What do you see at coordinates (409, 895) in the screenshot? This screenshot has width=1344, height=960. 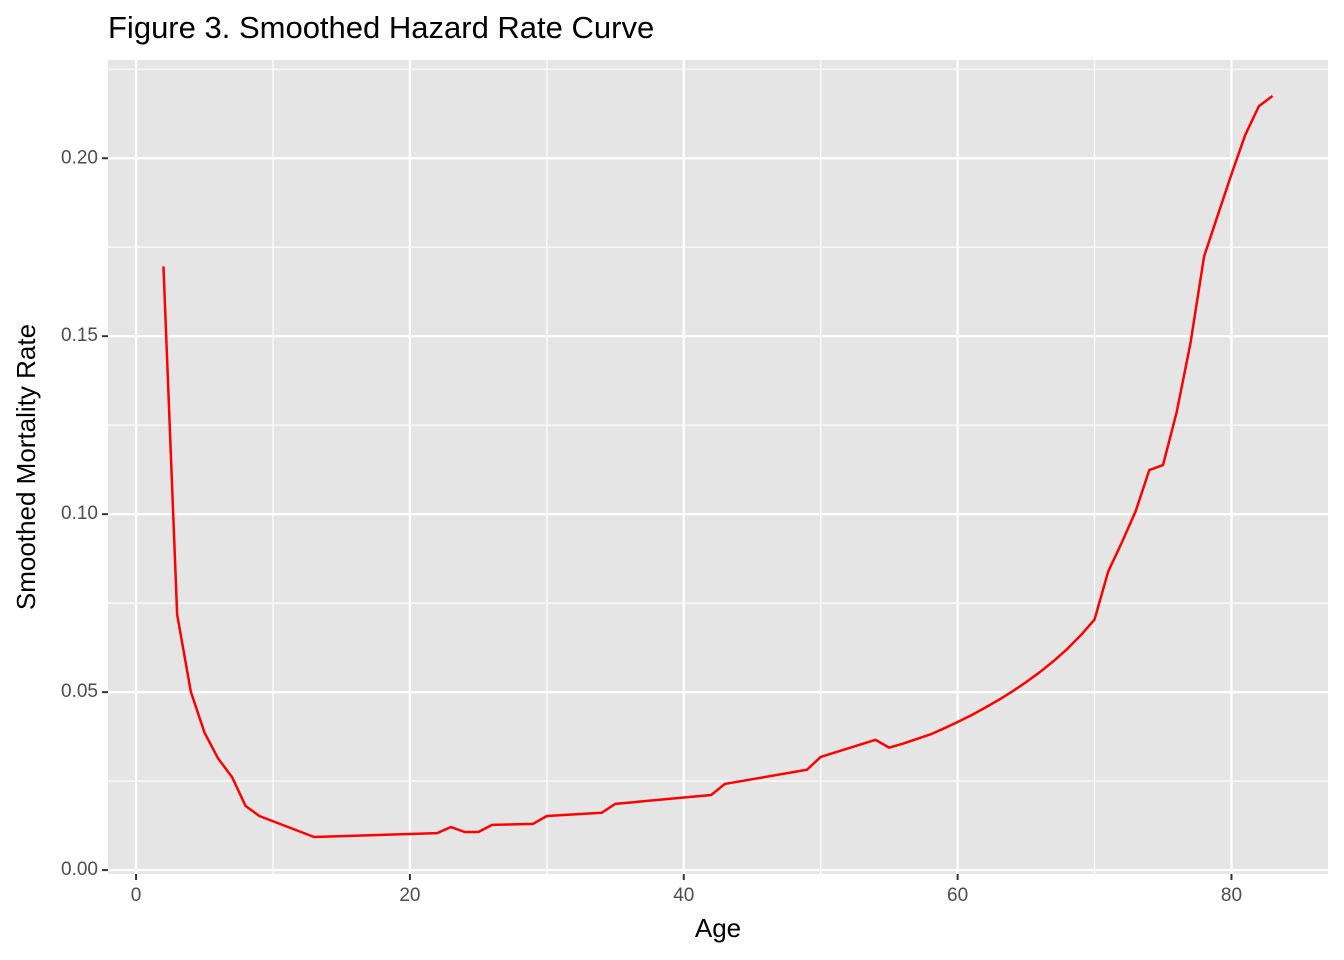 I see `x-tick-label: 20` at bounding box center [409, 895].